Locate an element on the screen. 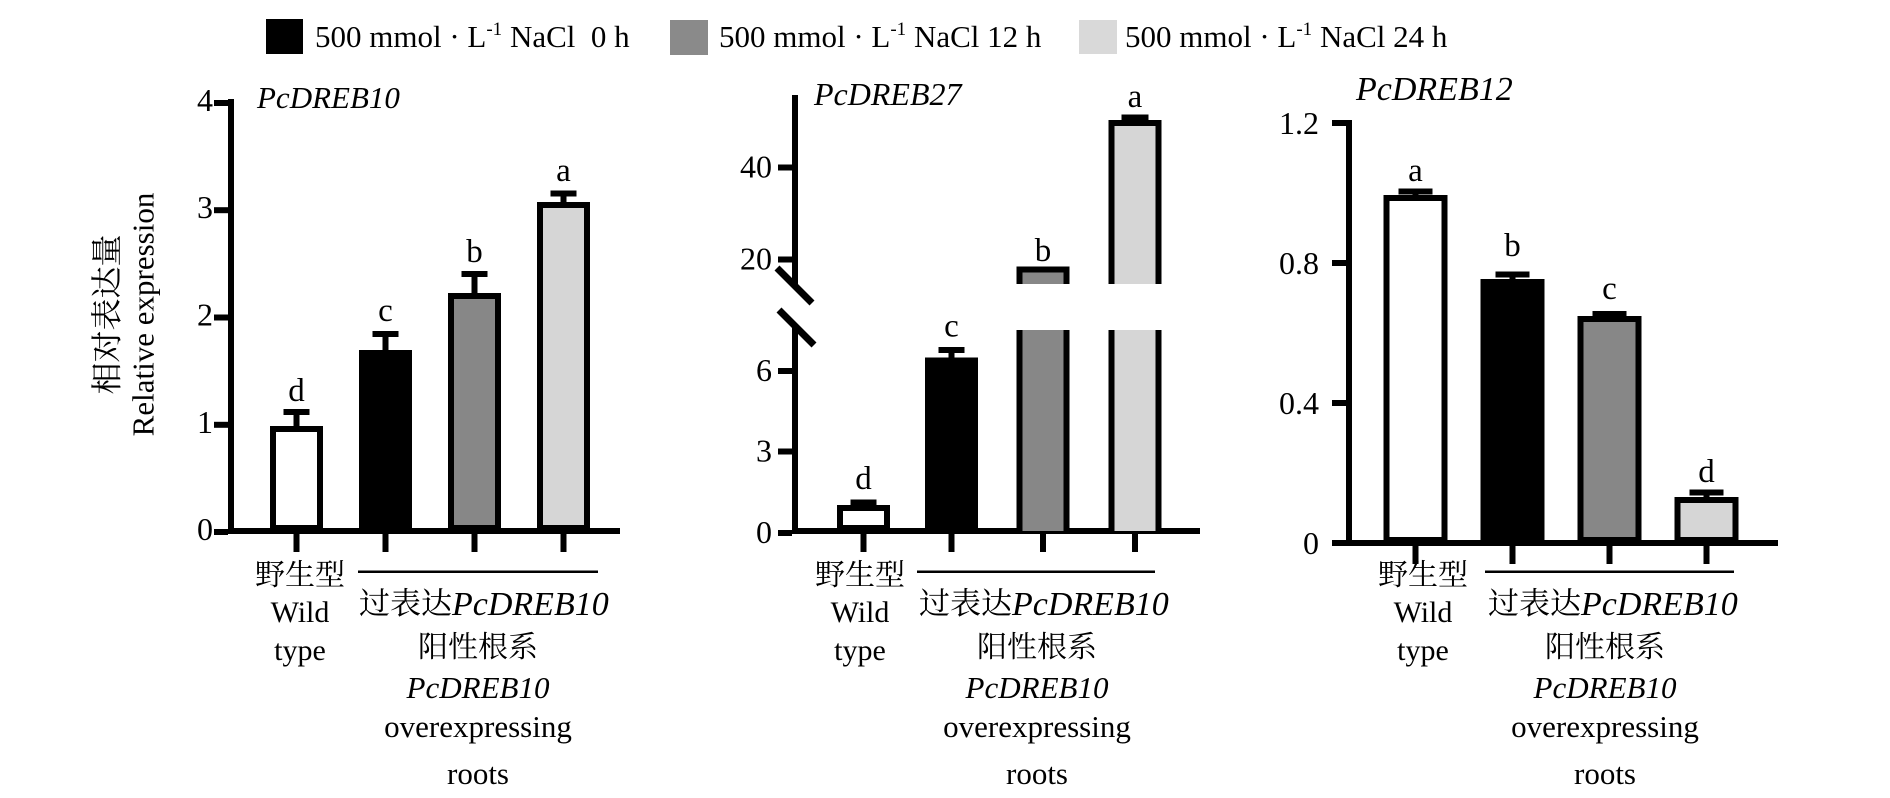  svg-text: 4 is located at coordinates (205, 100).